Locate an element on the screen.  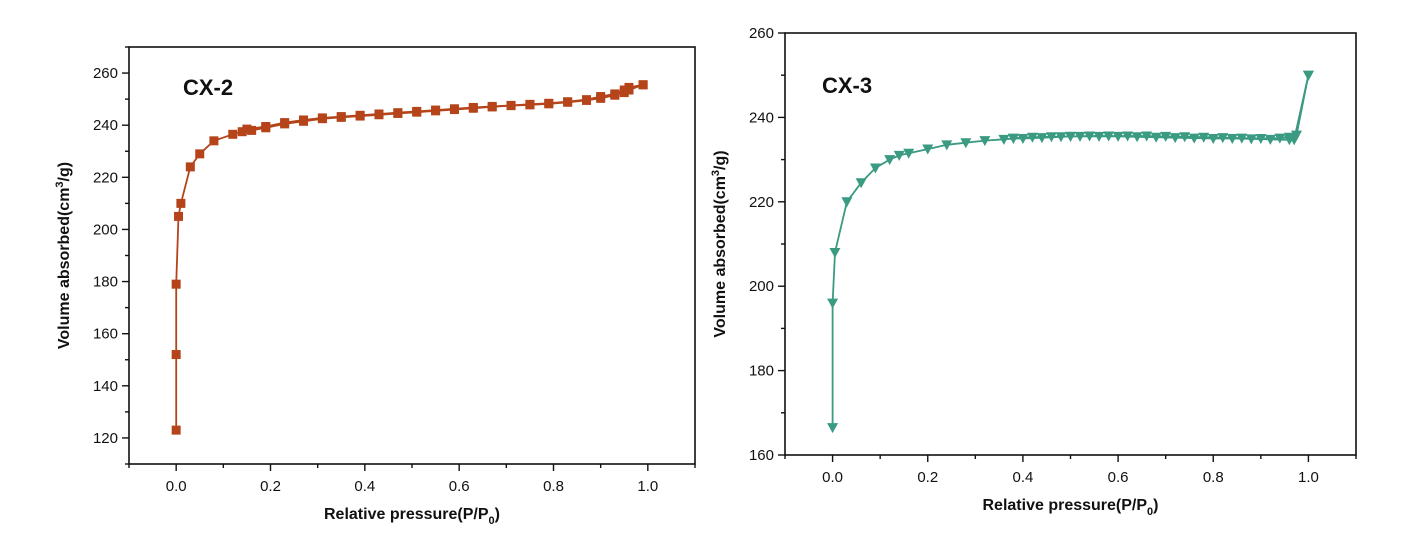
series-1-line is located at coordinates (1161, 107).